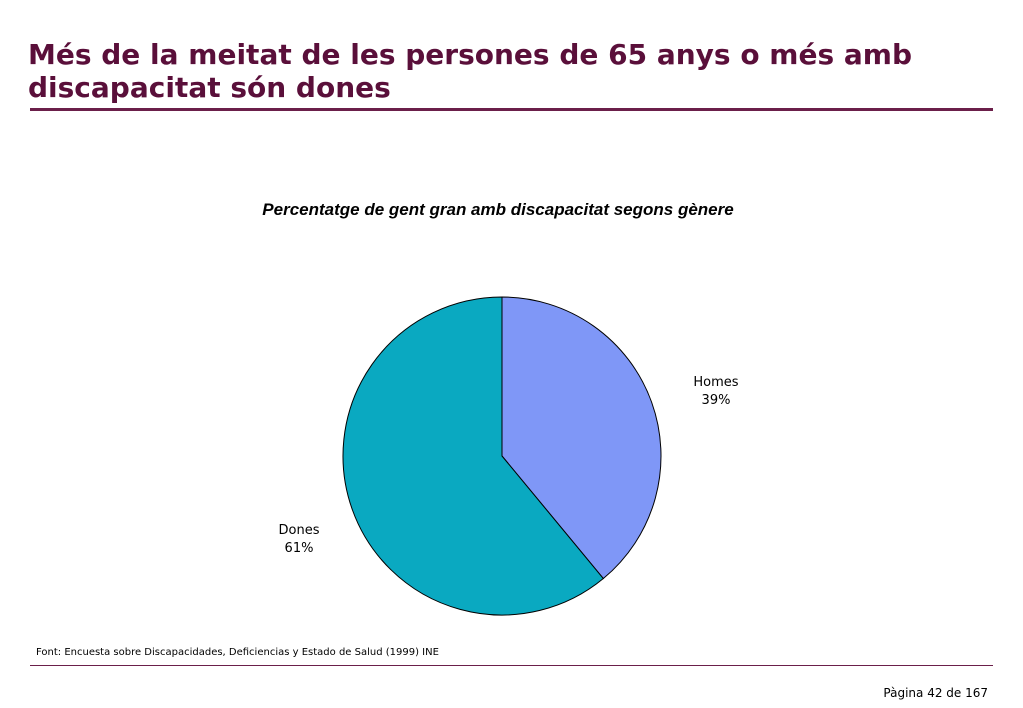 The image size is (1023, 708). Describe the element at coordinates (299, 530) in the screenshot. I see `slice-label-dones-name: Dones` at that location.